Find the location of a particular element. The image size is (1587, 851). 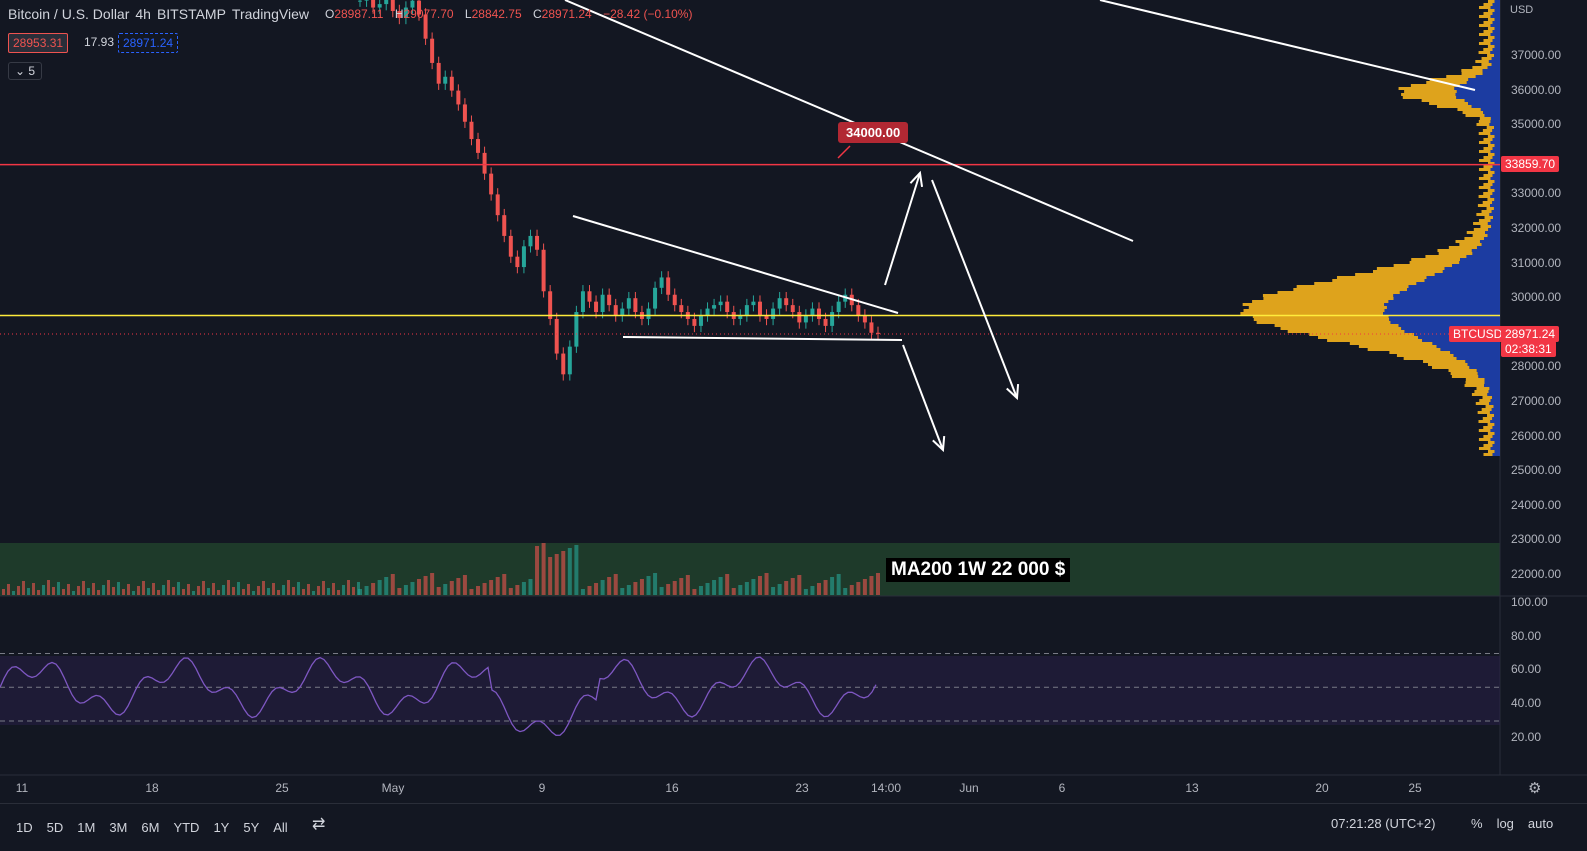

timeframe-button: 1M is located at coordinates (86, 827).